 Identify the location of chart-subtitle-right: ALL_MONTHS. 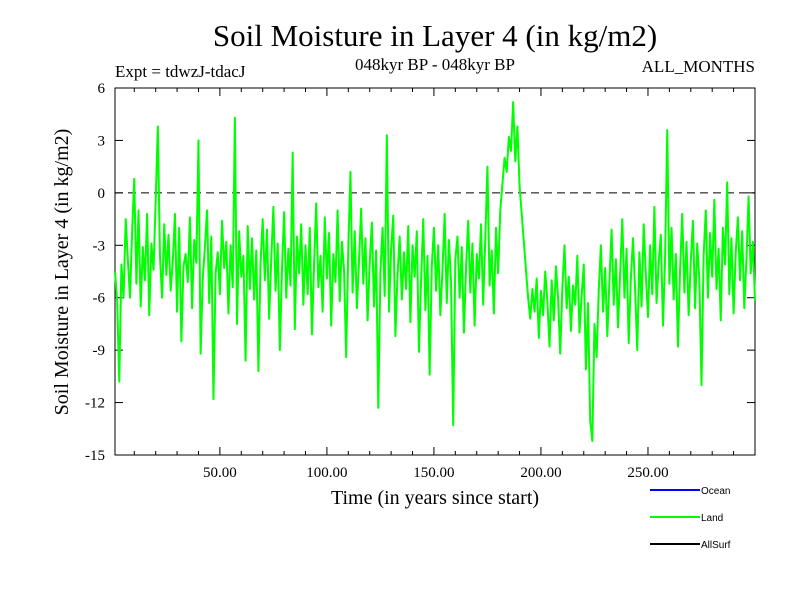
(698, 66).